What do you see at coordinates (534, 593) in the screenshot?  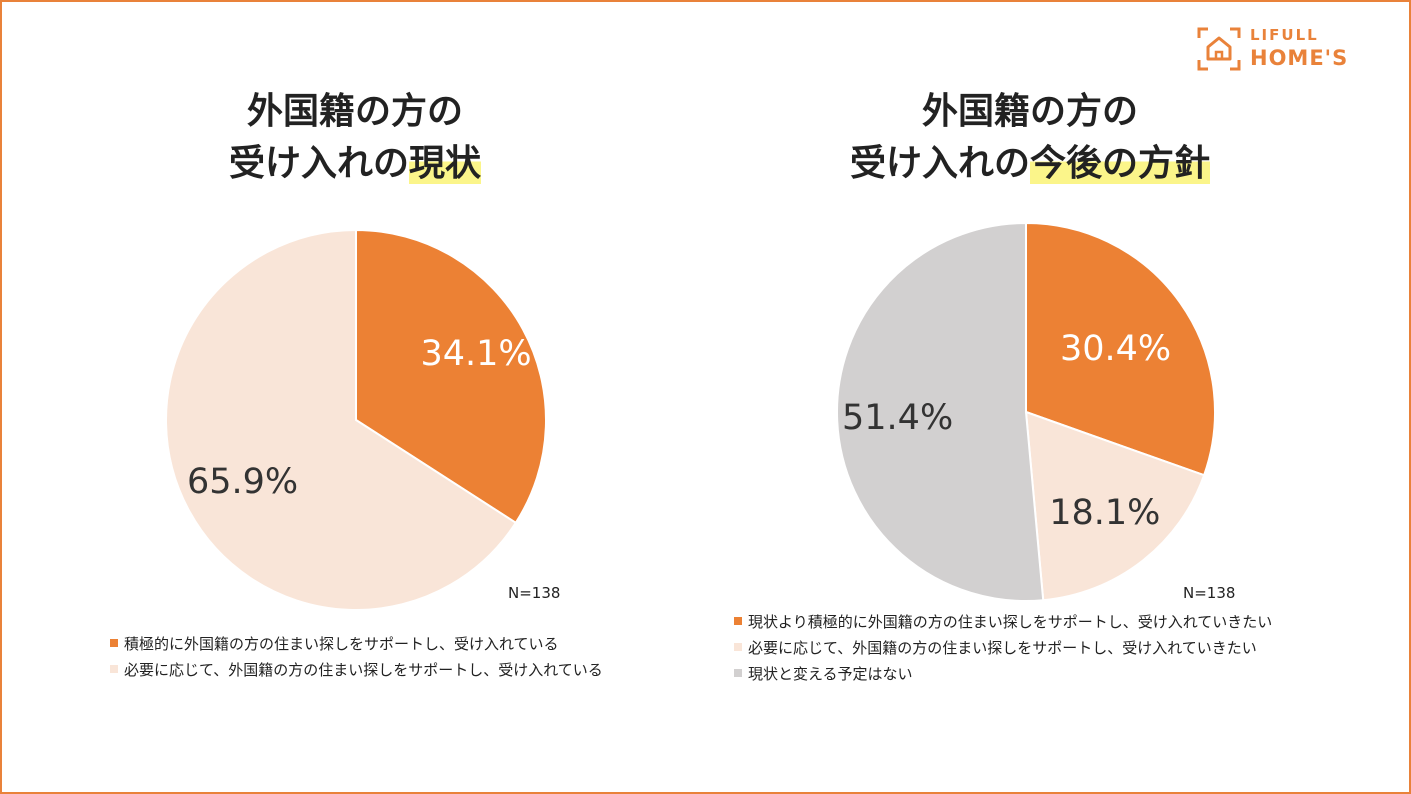 I see `left-sample-size: N=138` at bounding box center [534, 593].